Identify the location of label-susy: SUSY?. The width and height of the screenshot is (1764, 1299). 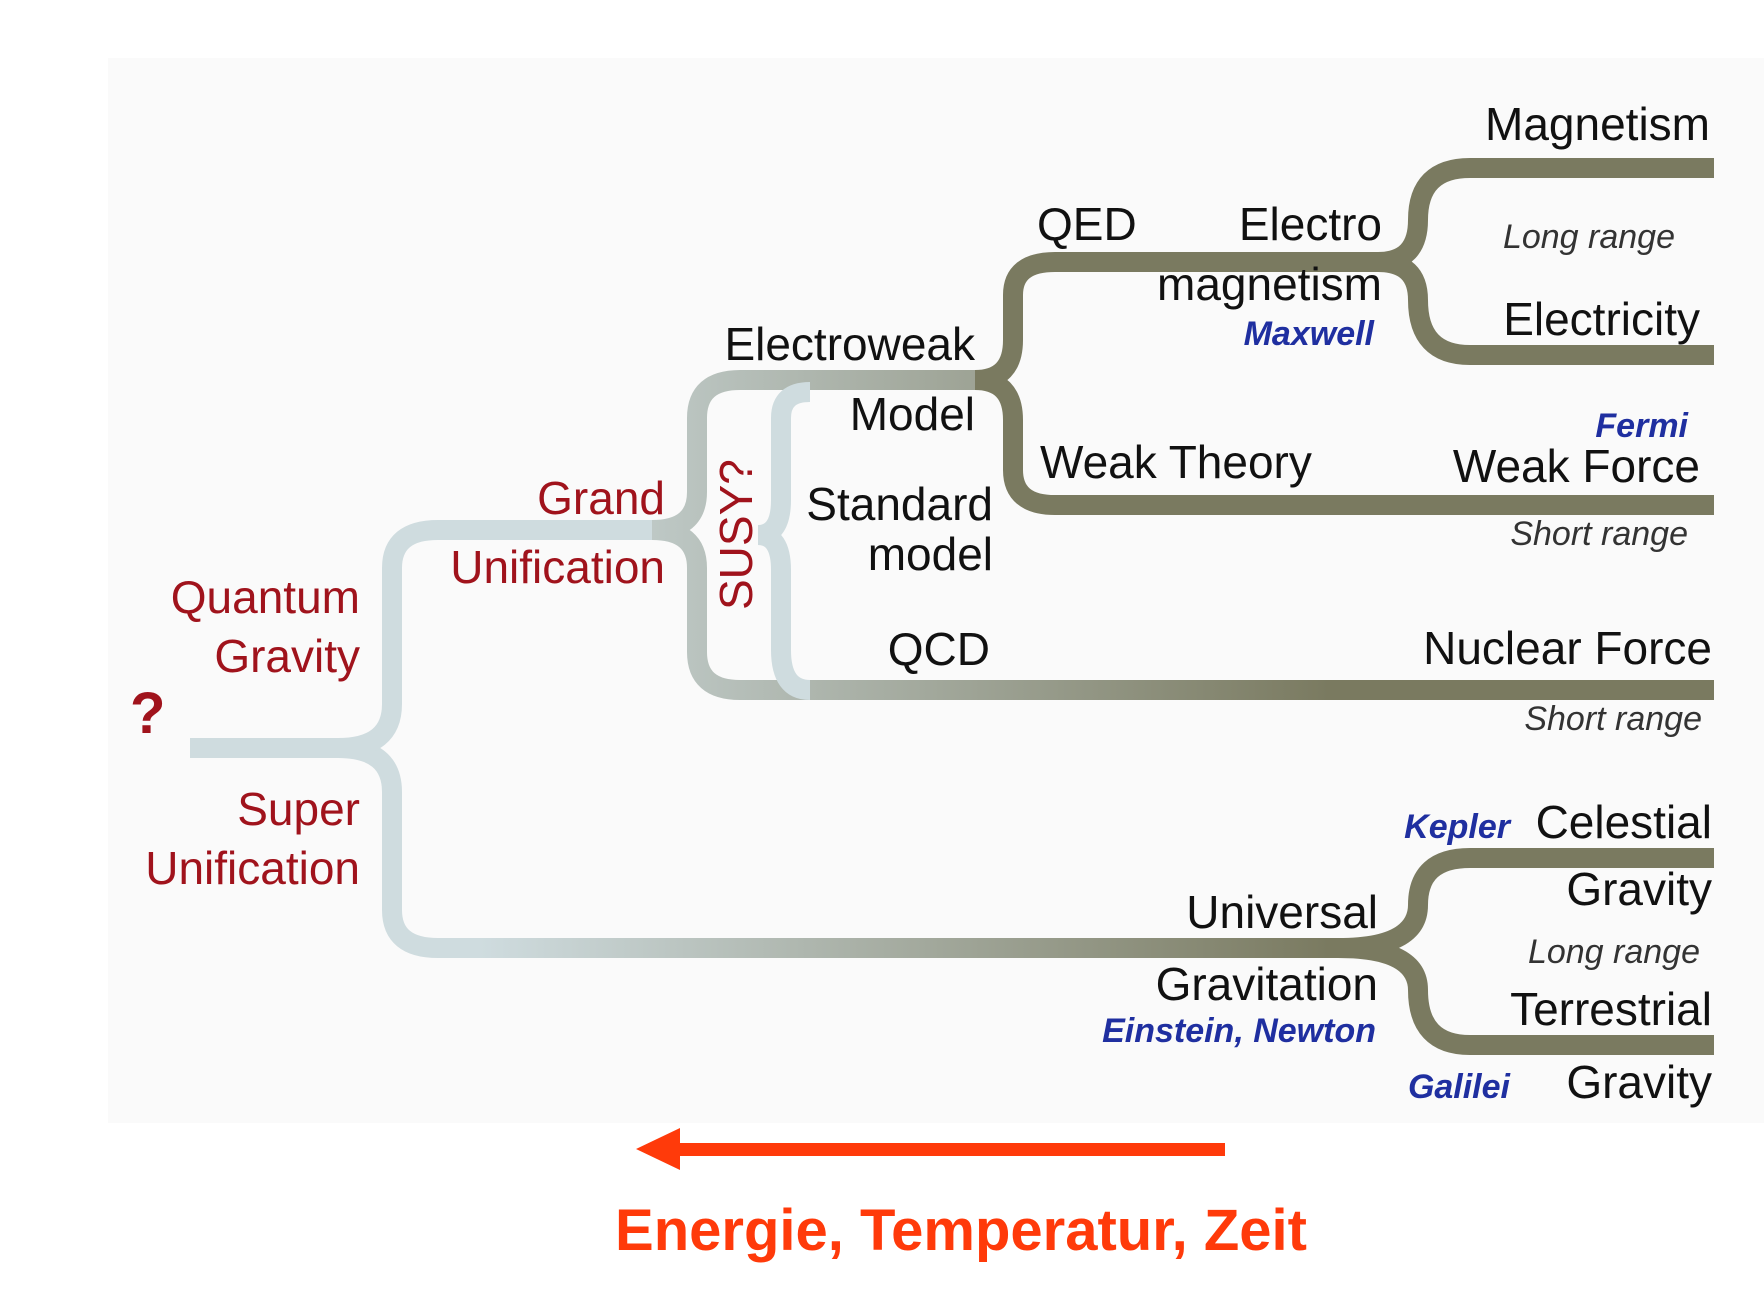
(736, 534).